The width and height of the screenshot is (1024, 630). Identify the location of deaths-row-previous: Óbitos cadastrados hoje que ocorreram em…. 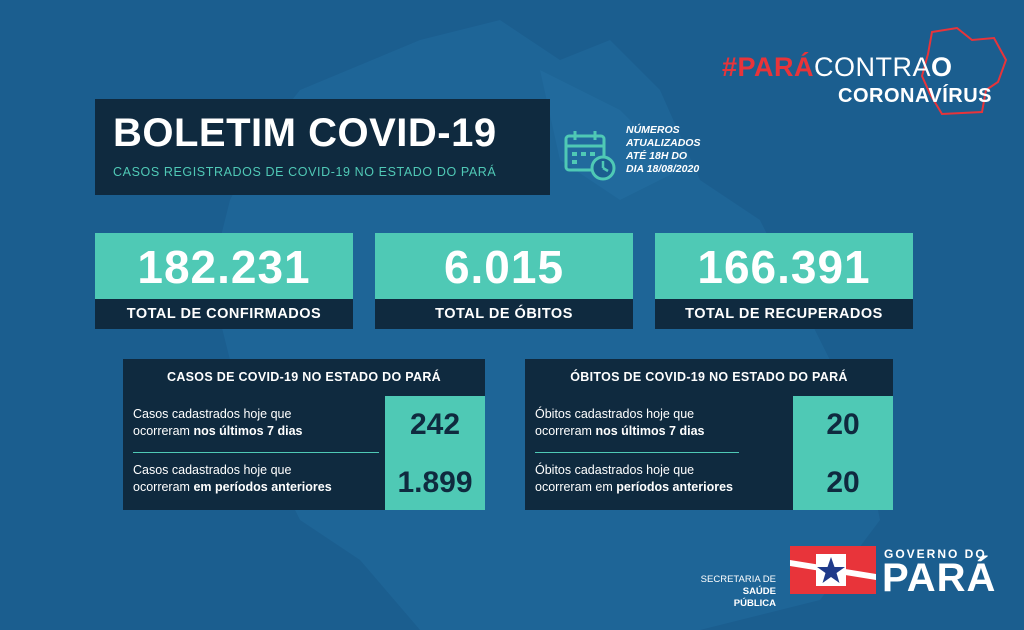
(634, 478).